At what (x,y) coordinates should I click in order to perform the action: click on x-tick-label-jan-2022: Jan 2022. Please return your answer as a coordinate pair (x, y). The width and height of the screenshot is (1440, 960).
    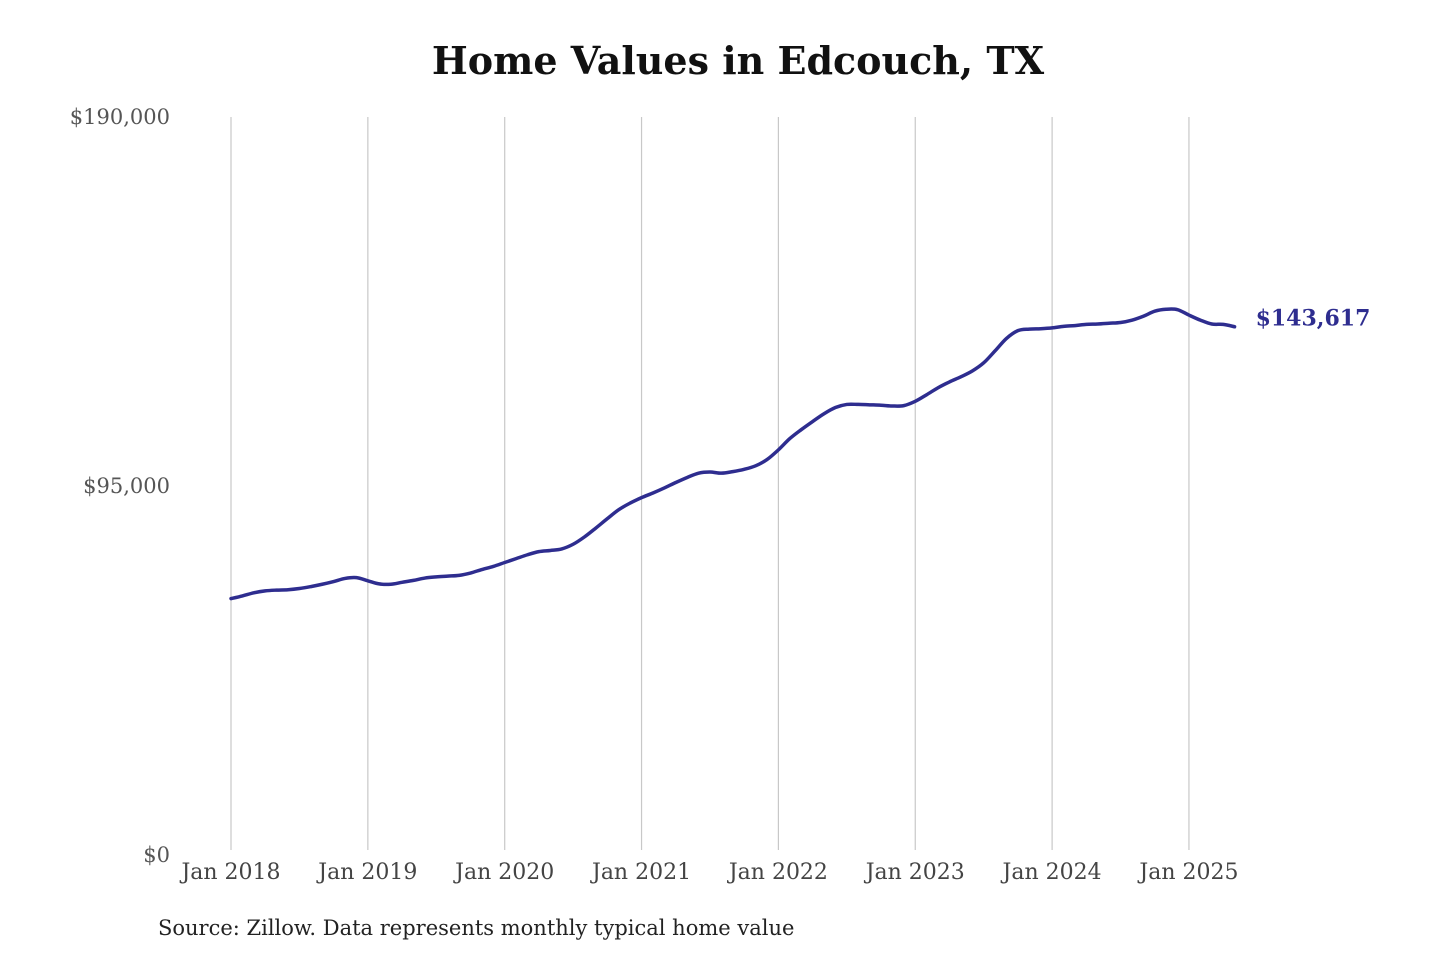
    Looking at the image, I should click on (777, 872).